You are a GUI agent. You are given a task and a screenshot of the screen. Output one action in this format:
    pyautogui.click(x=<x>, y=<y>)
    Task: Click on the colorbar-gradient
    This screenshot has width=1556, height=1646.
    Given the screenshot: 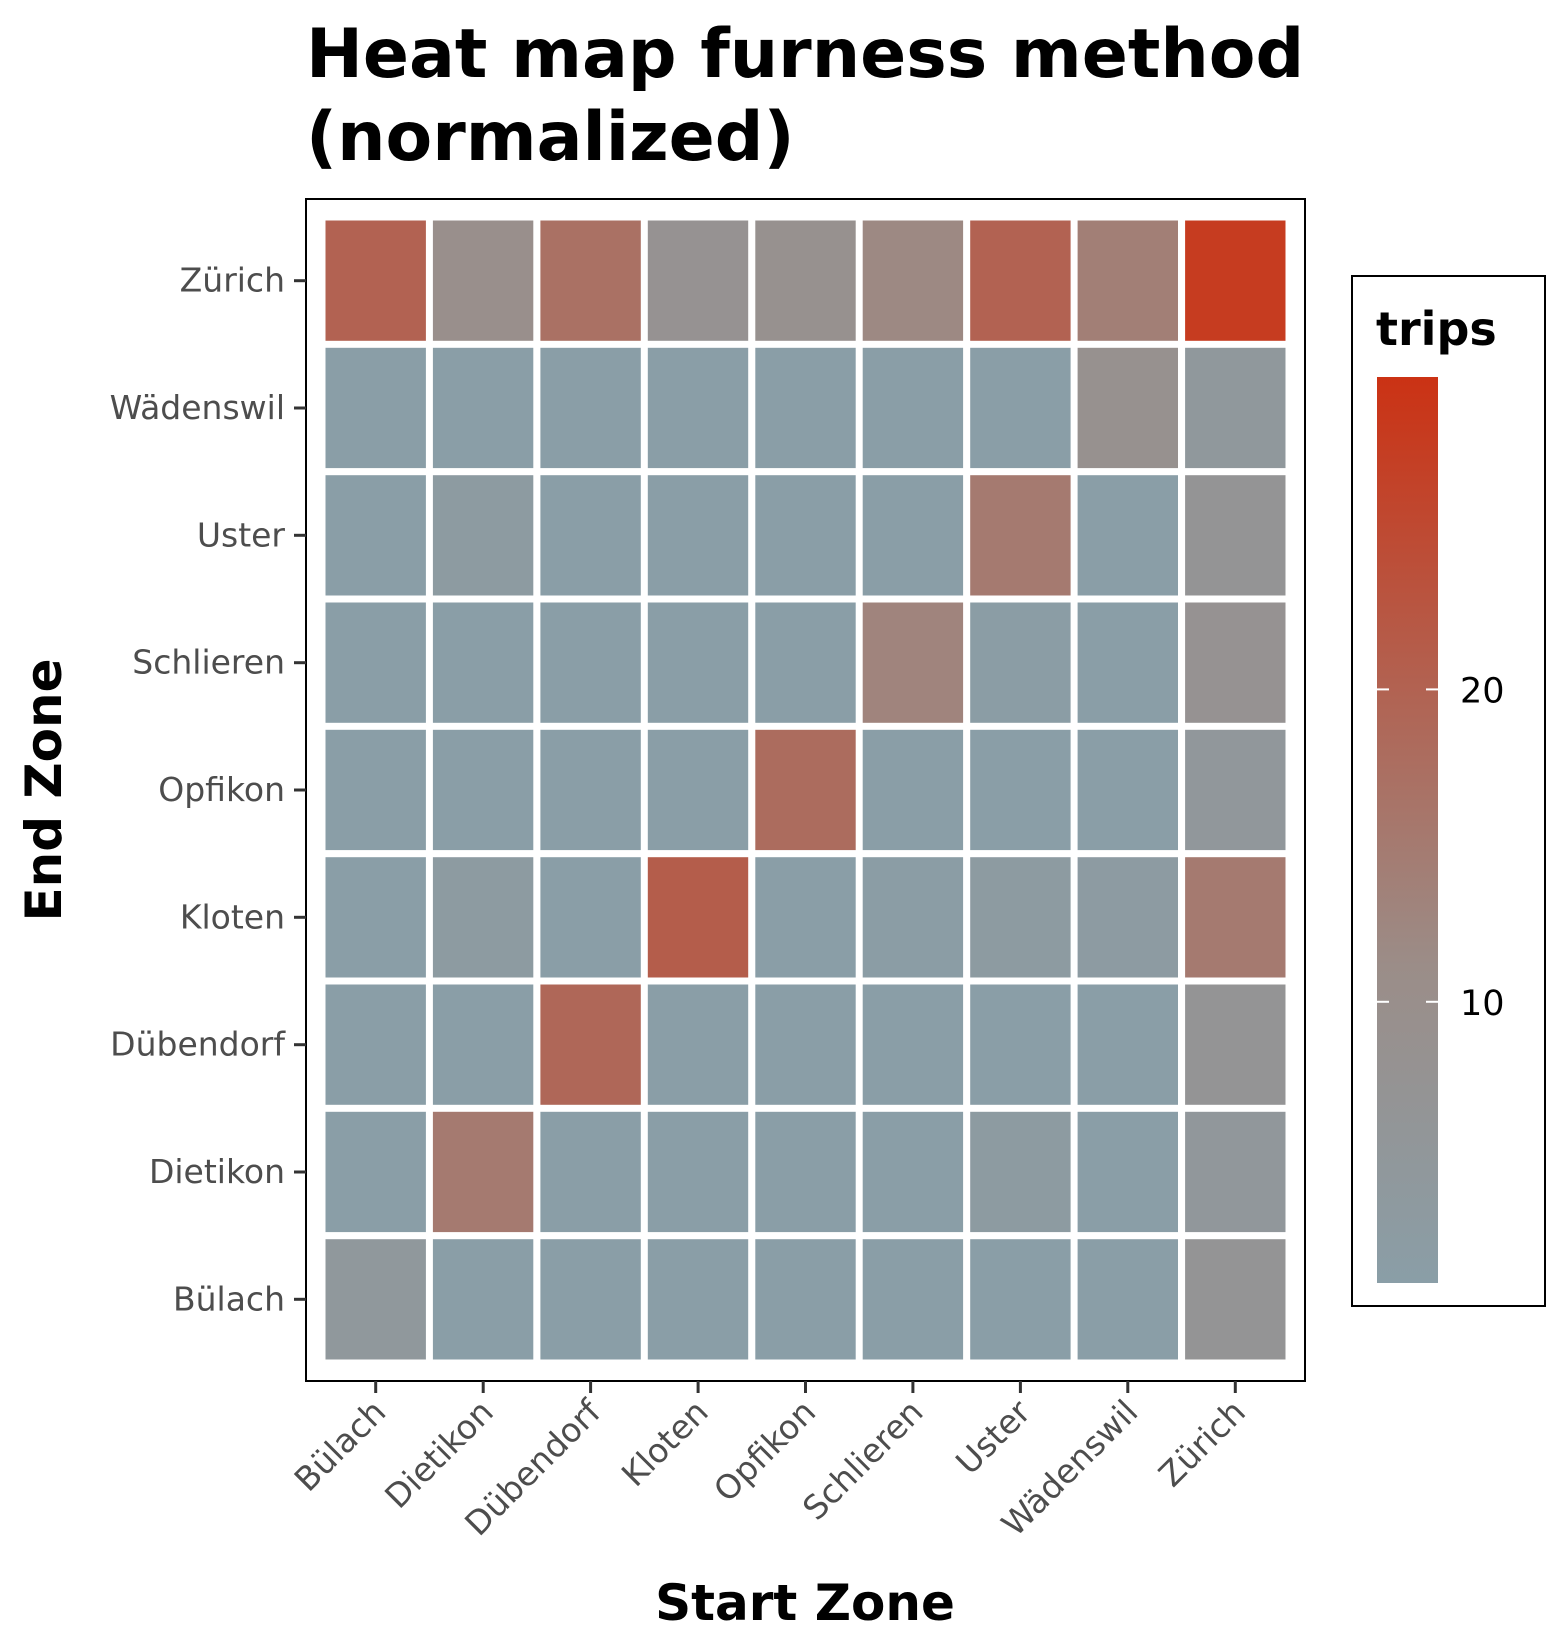 What is the action you would take?
    pyautogui.click(x=1407, y=830)
    